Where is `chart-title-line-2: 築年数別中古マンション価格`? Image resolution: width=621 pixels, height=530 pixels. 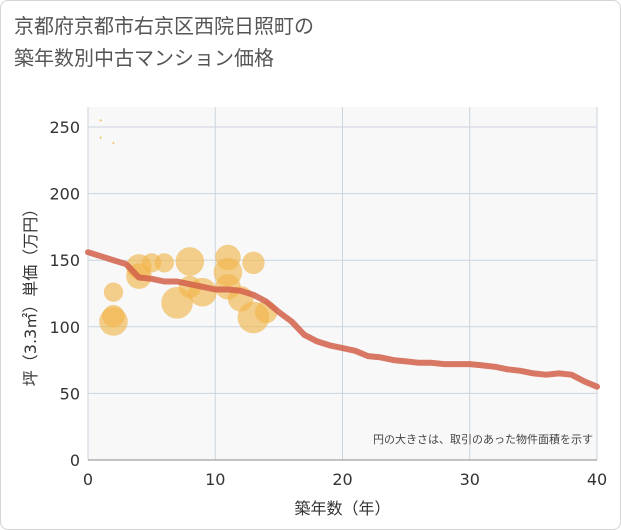
chart-title-line-2: 築年数別中古マンション価格 is located at coordinates (144, 58).